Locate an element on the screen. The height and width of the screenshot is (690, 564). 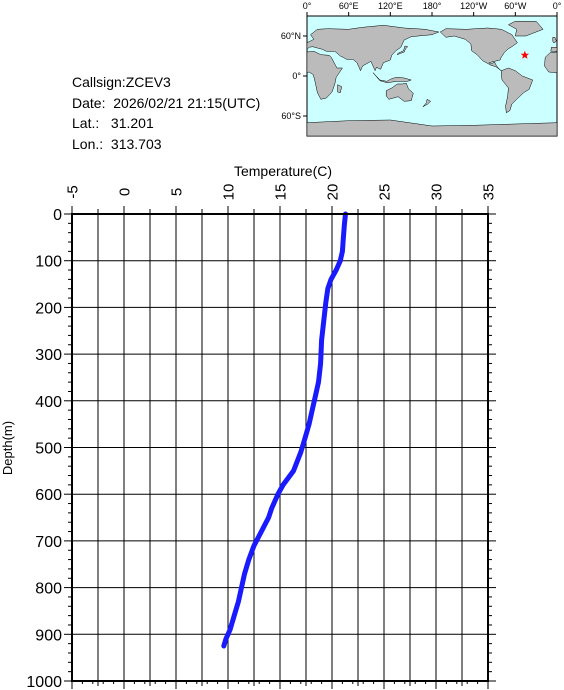
x-tick-label: 0 is located at coordinates (125, 192).